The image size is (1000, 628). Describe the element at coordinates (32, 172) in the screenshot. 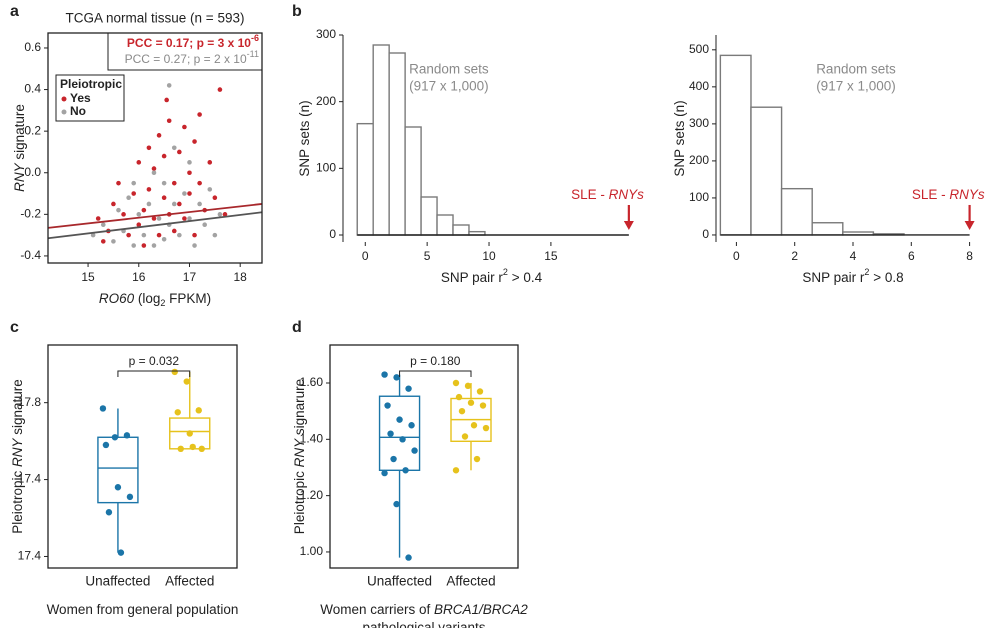

I see `y-tick-label: 0.0` at that location.